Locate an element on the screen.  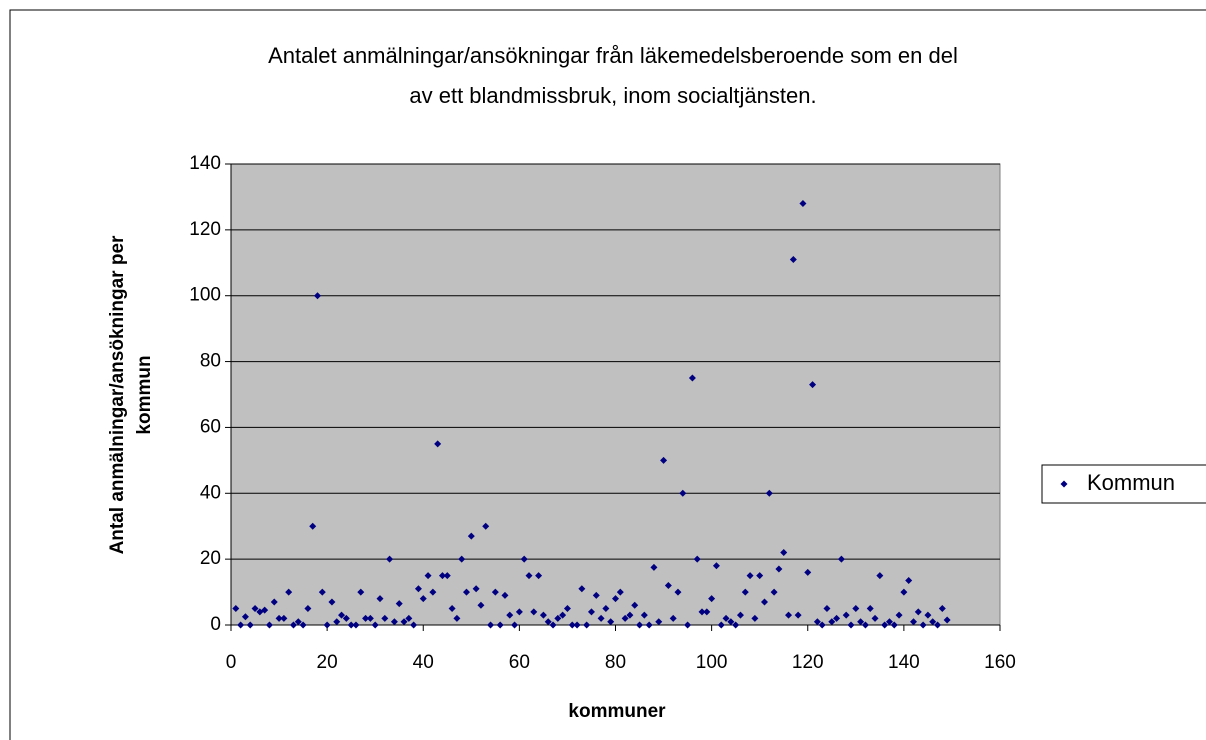
x-tick-label: 60 is located at coordinates (519, 662).